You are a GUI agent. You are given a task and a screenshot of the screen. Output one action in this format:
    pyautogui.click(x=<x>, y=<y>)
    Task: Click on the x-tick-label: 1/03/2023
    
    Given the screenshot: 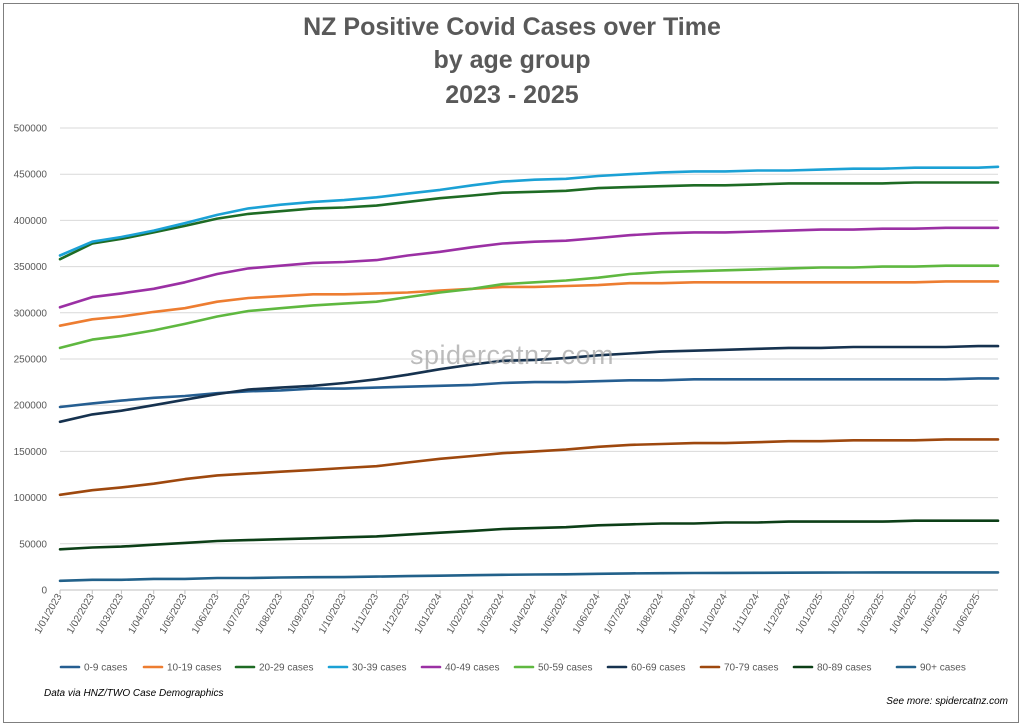 What is the action you would take?
    pyautogui.click(x=110, y=614)
    